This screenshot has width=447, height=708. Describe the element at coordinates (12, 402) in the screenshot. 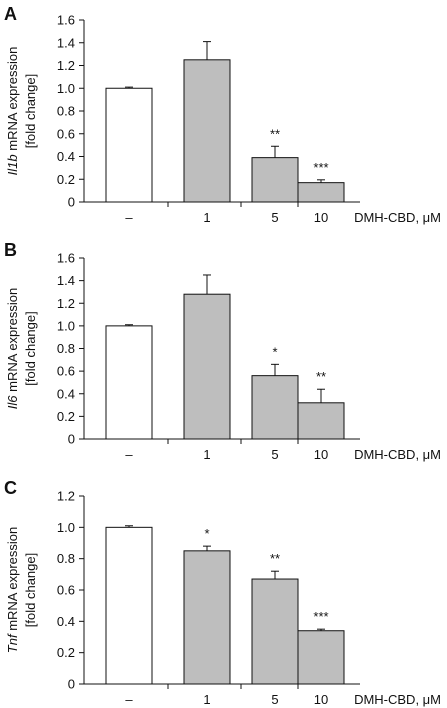

I see `gene-name: Il6` at that location.